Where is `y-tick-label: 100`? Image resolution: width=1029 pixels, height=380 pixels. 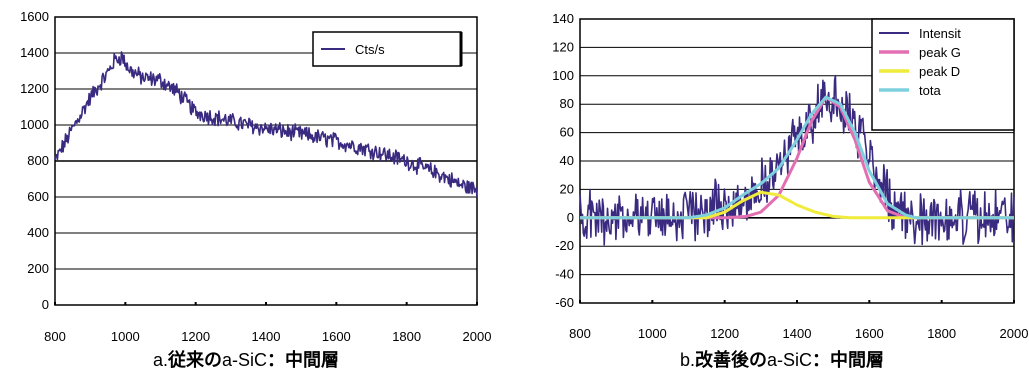 y-tick-label: 100 is located at coordinates (563, 75).